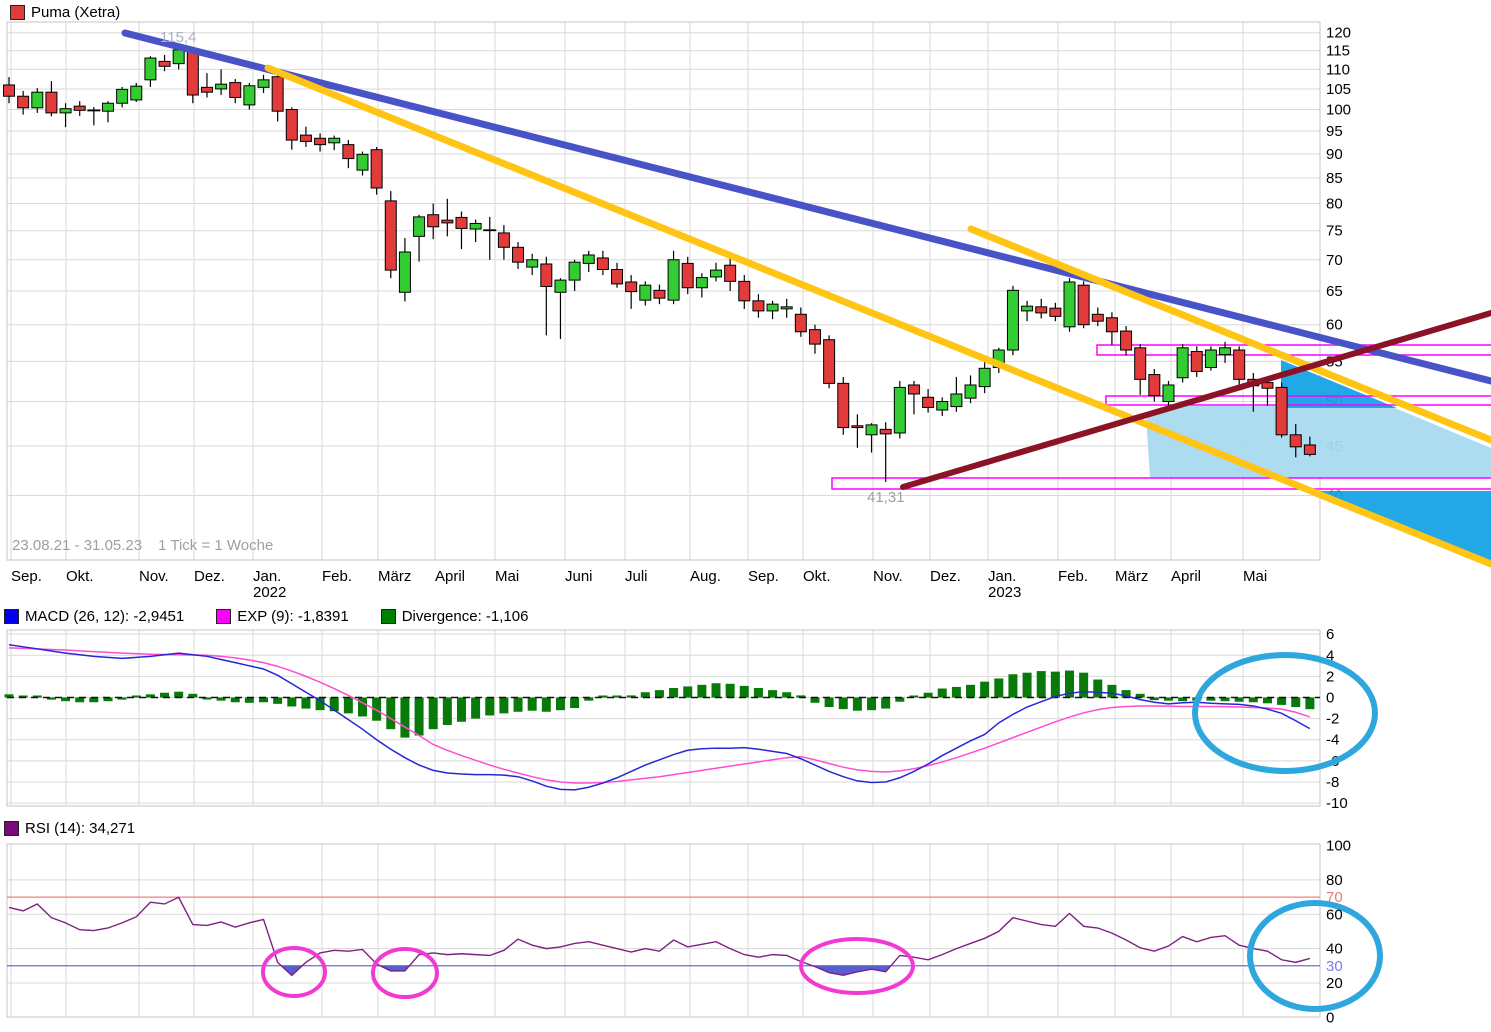 The height and width of the screenshot is (1032, 1491). What do you see at coordinates (1334, 966) in the screenshot?
I see `svg-text: 30` at bounding box center [1334, 966].